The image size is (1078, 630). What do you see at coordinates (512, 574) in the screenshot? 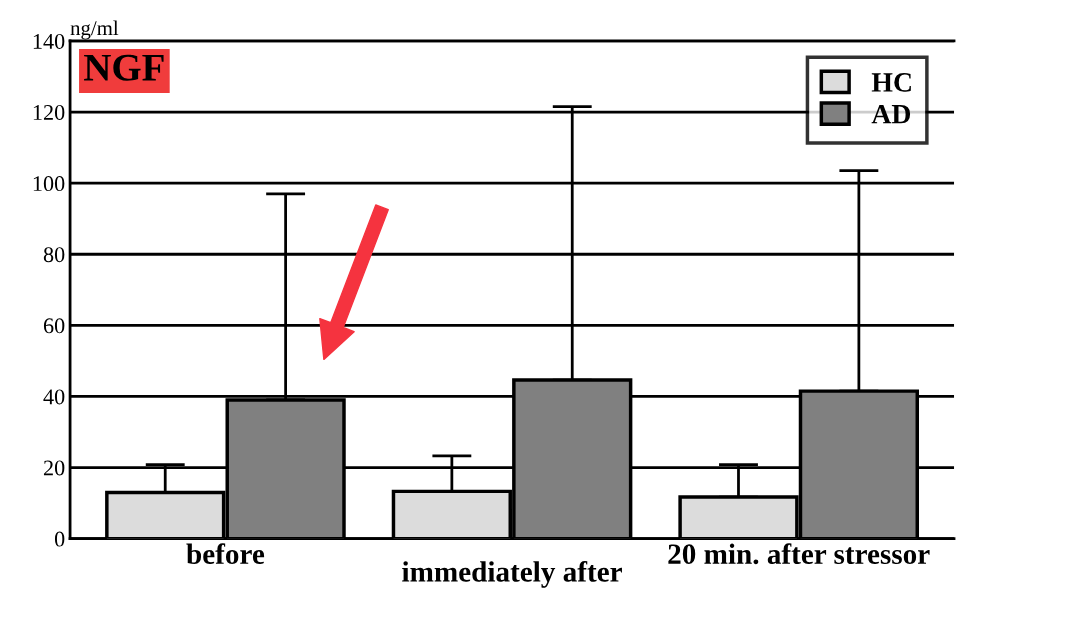
I see `x-tick-label: immediately after` at bounding box center [512, 574].